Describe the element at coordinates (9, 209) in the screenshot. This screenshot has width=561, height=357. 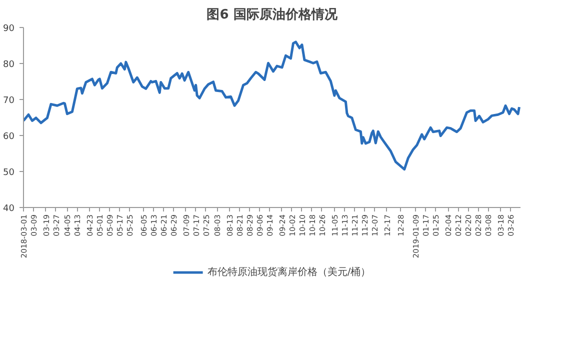
I see `y-tick-label: 40` at that location.